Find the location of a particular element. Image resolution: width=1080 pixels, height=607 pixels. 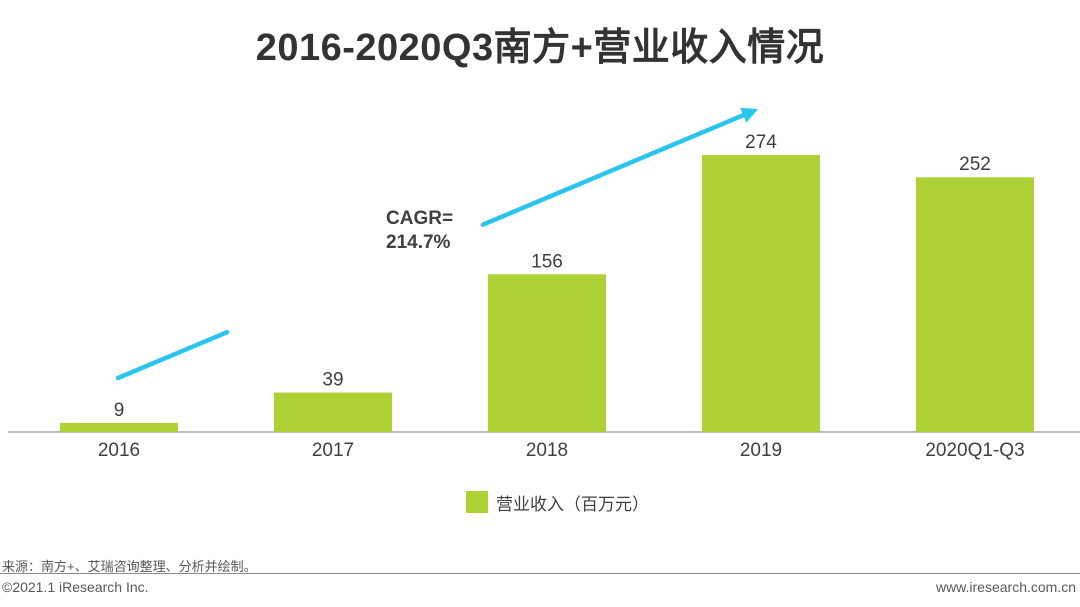

cagr-value: 214.7% is located at coordinates (418, 242).